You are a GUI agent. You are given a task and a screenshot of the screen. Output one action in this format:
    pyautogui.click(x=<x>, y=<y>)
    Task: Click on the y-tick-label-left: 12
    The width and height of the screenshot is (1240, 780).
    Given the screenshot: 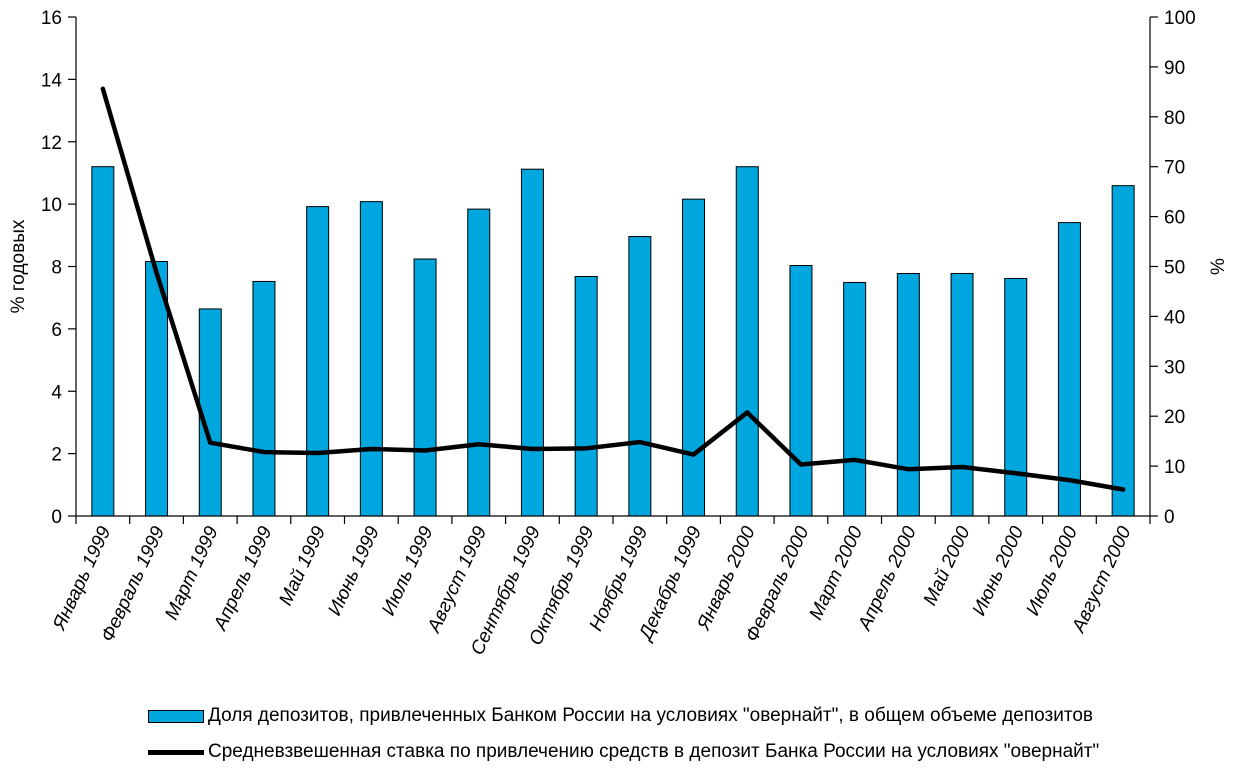 What is the action you would take?
    pyautogui.click(x=51, y=143)
    